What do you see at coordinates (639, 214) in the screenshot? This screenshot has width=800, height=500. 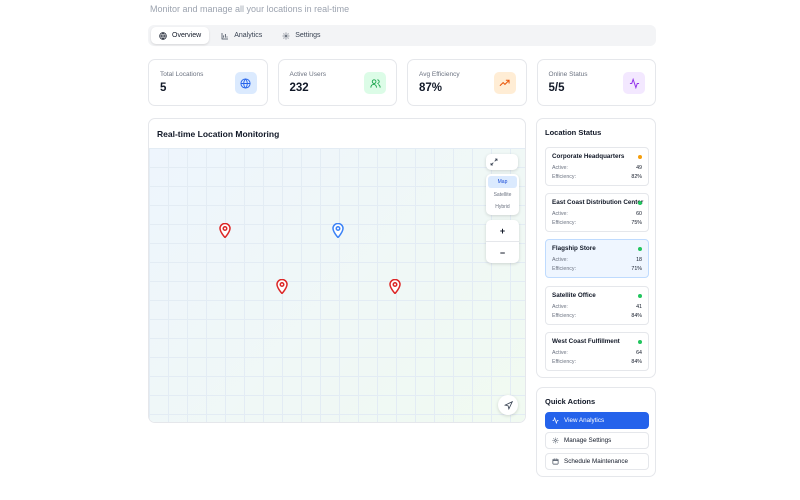 I see `active-value: 60` at bounding box center [639, 214].